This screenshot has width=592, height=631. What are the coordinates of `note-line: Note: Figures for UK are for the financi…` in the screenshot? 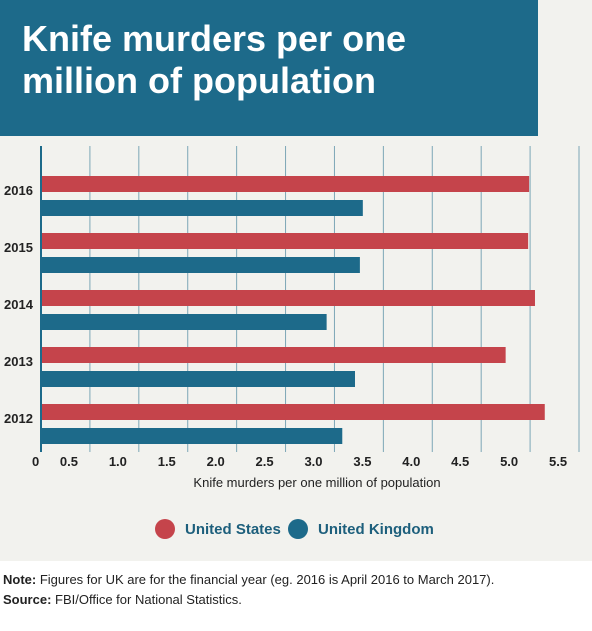 It's located at (296, 580).